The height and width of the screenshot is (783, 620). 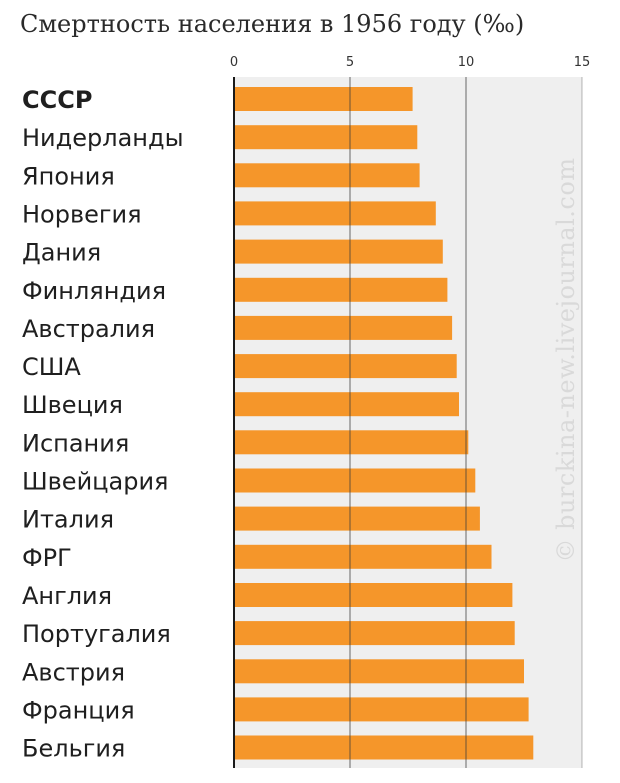 I want to click on category-label-3: Норвегия, so click(x=82, y=214).